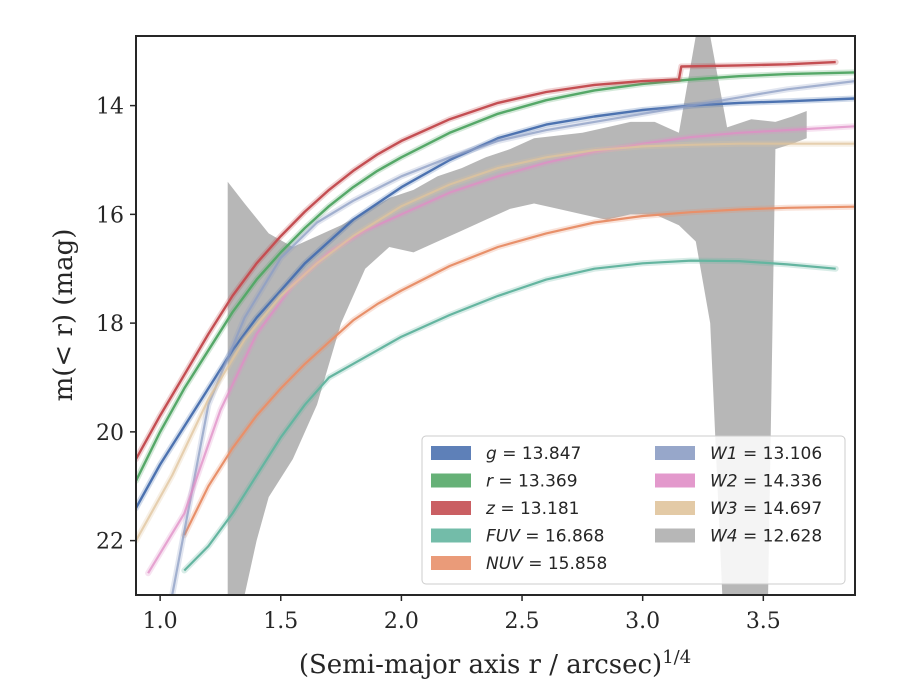  Describe the element at coordinates (546, 564) in the screenshot. I see `legend-label-nuv: NUV = 15.858` at that location.